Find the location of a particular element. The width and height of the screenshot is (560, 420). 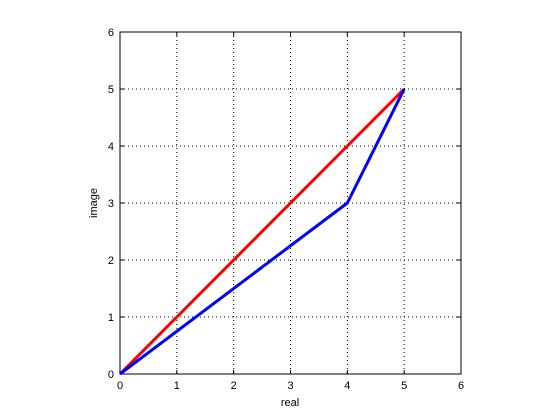

y-axis-label: image is located at coordinates (94, 203).